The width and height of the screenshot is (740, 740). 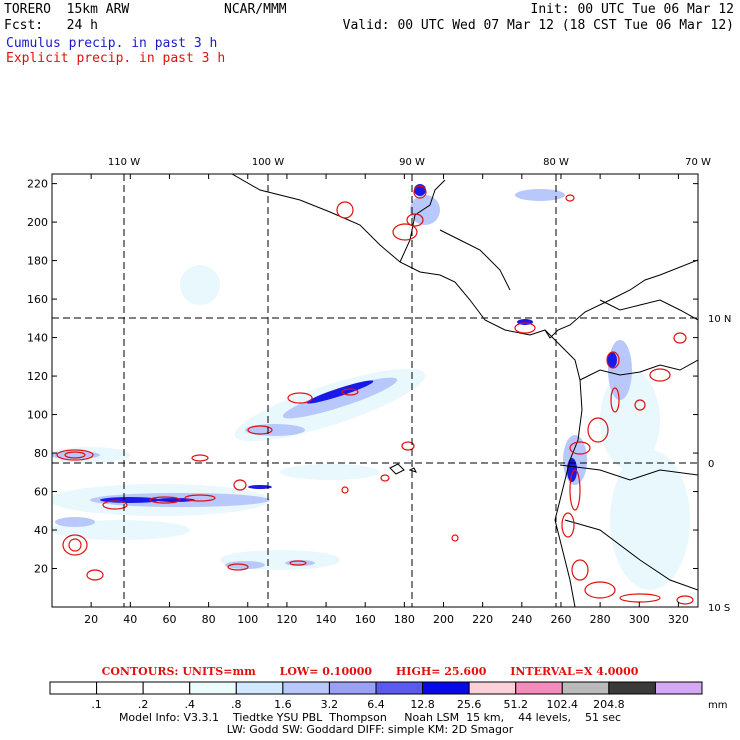 I want to click on x-tick-label: 80, so click(x=209, y=619).